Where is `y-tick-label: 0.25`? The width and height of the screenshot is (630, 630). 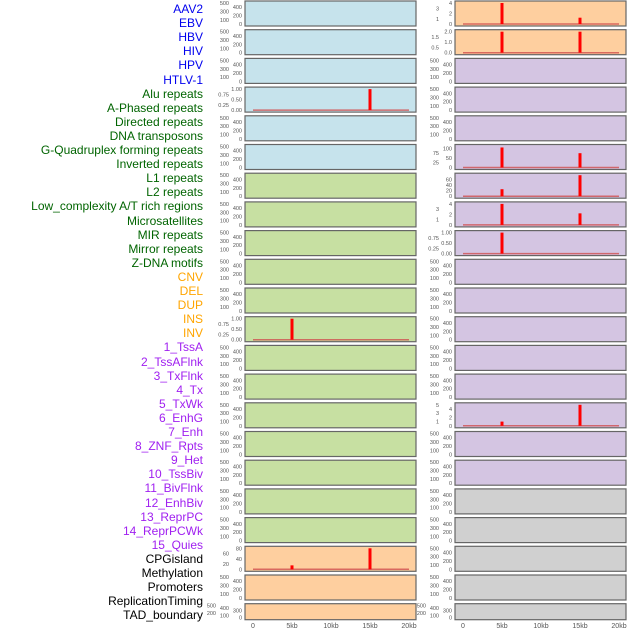
y-tick-label: 0.25 is located at coordinates (223, 335).